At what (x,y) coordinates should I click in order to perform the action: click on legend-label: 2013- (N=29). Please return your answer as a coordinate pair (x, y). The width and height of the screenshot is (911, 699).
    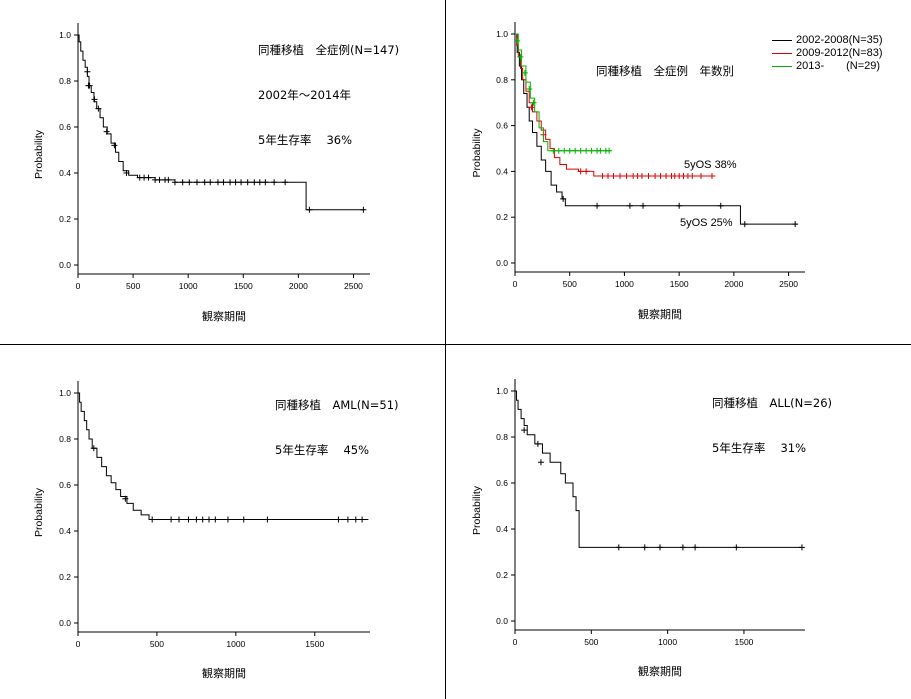
    Looking at the image, I should click on (838, 66).